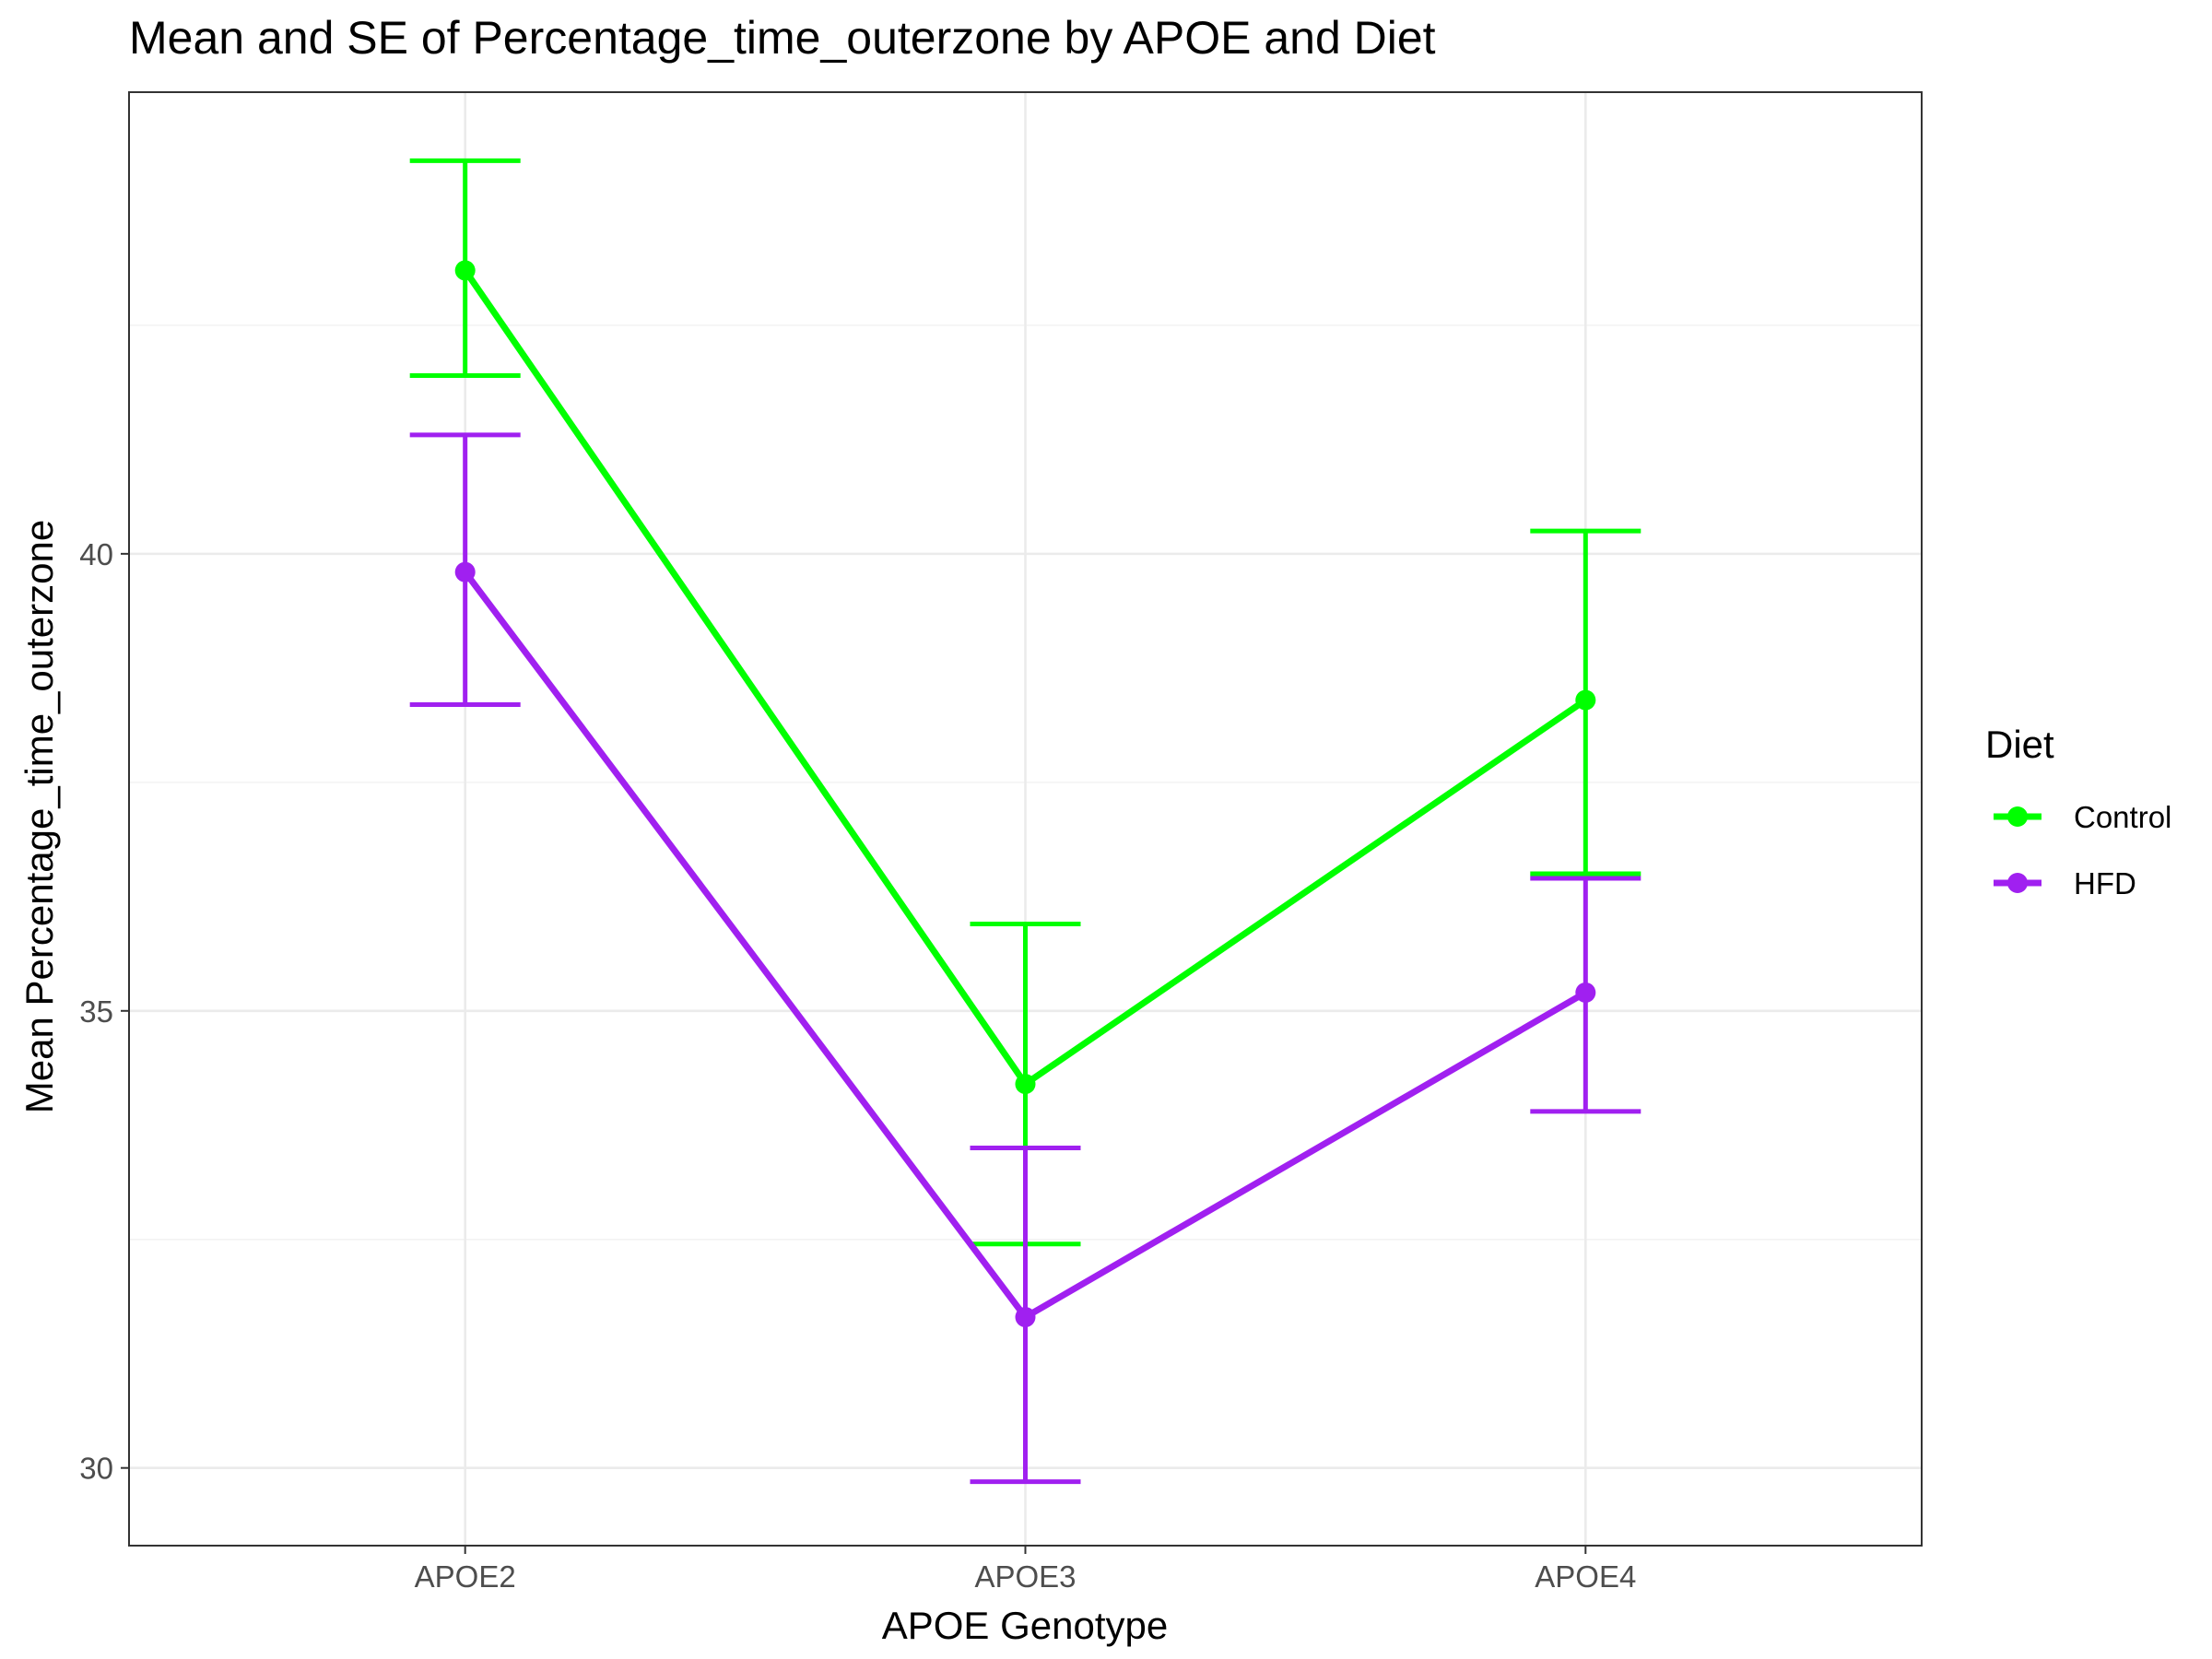  I want to click on y-tick-label: 40, so click(96, 554).